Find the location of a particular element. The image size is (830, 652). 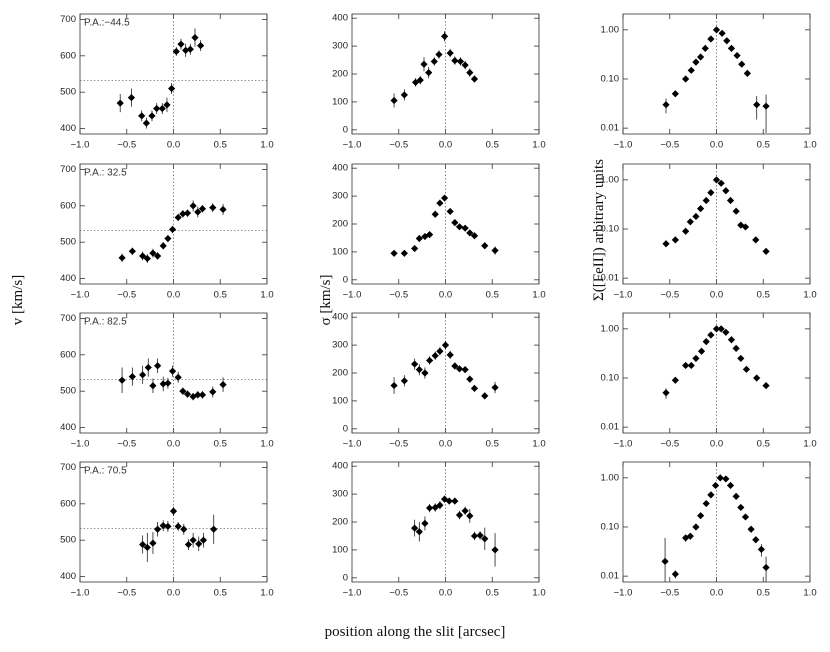

y-tick-label: 0.10 is located at coordinates (610, 79).